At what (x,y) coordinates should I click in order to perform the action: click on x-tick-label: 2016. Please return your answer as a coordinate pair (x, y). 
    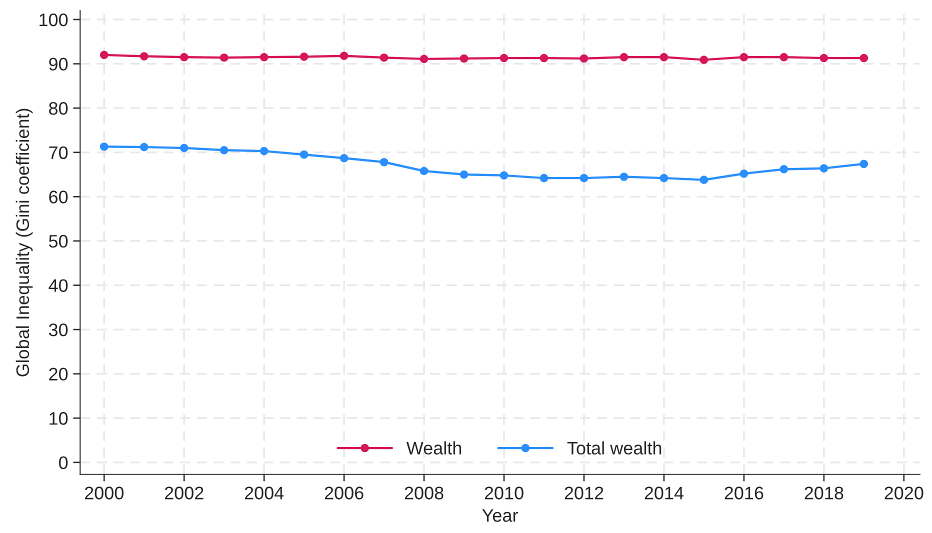
    Looking at the image, I should click on (744, 493).